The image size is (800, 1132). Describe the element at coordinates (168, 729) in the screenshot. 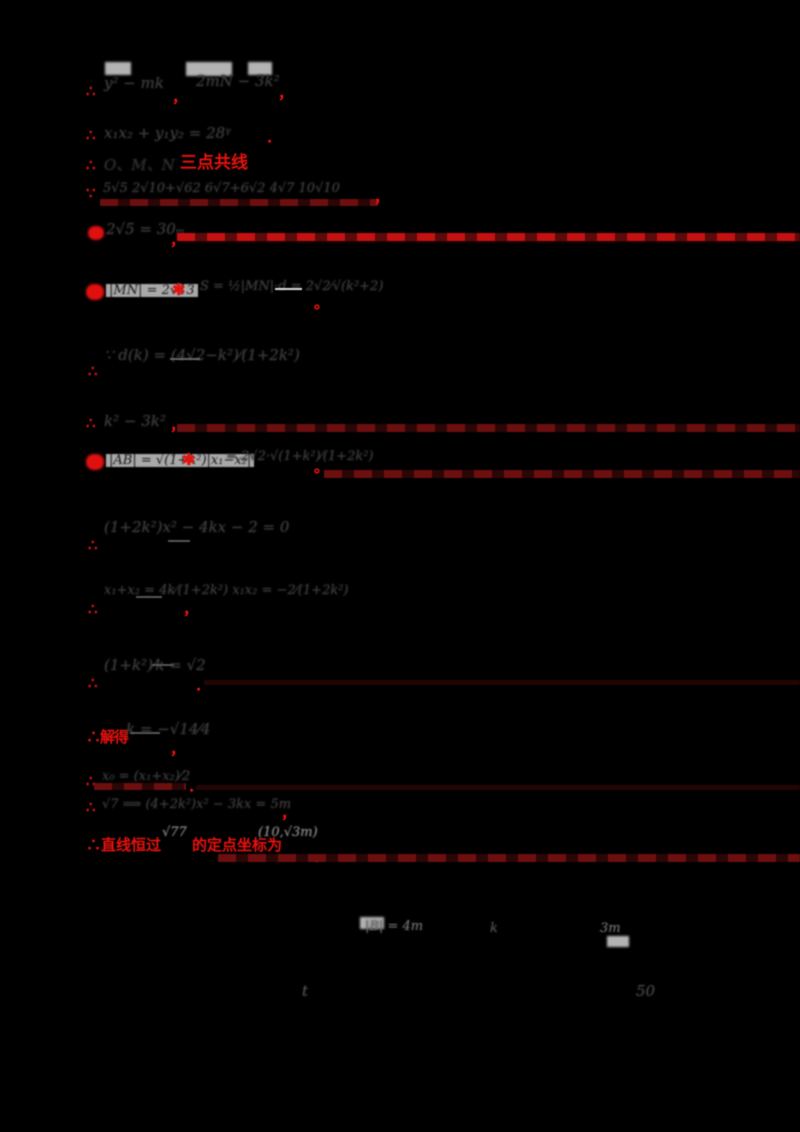

I see `equation-text: k = −√14⁄4` at that location.